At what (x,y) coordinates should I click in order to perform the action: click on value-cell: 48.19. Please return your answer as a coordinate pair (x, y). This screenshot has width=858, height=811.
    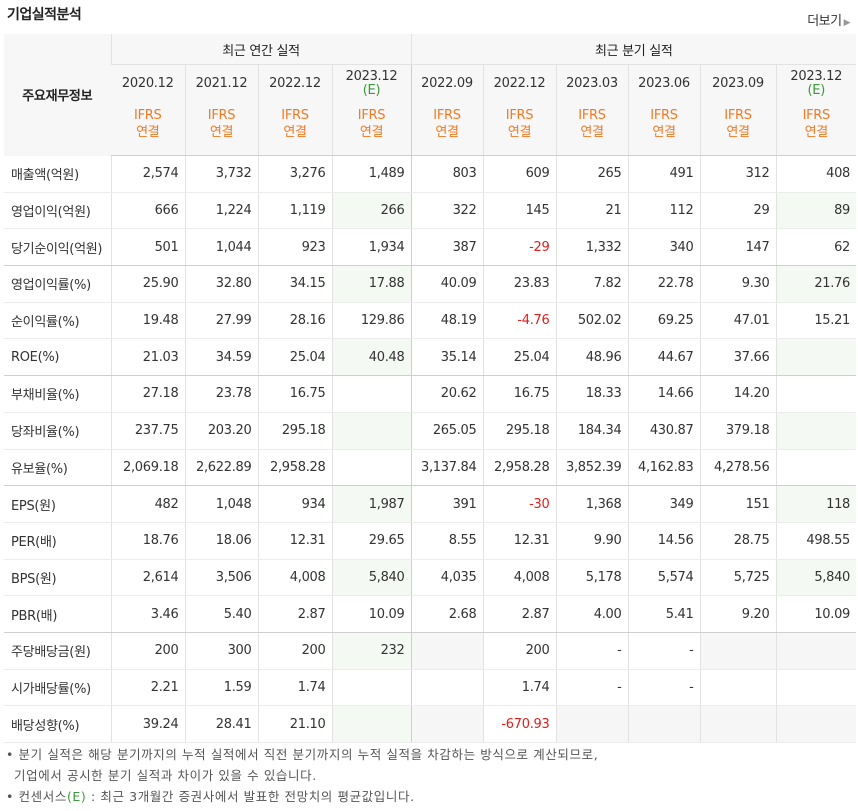
    Looking at the image, I should click on (446, 321).